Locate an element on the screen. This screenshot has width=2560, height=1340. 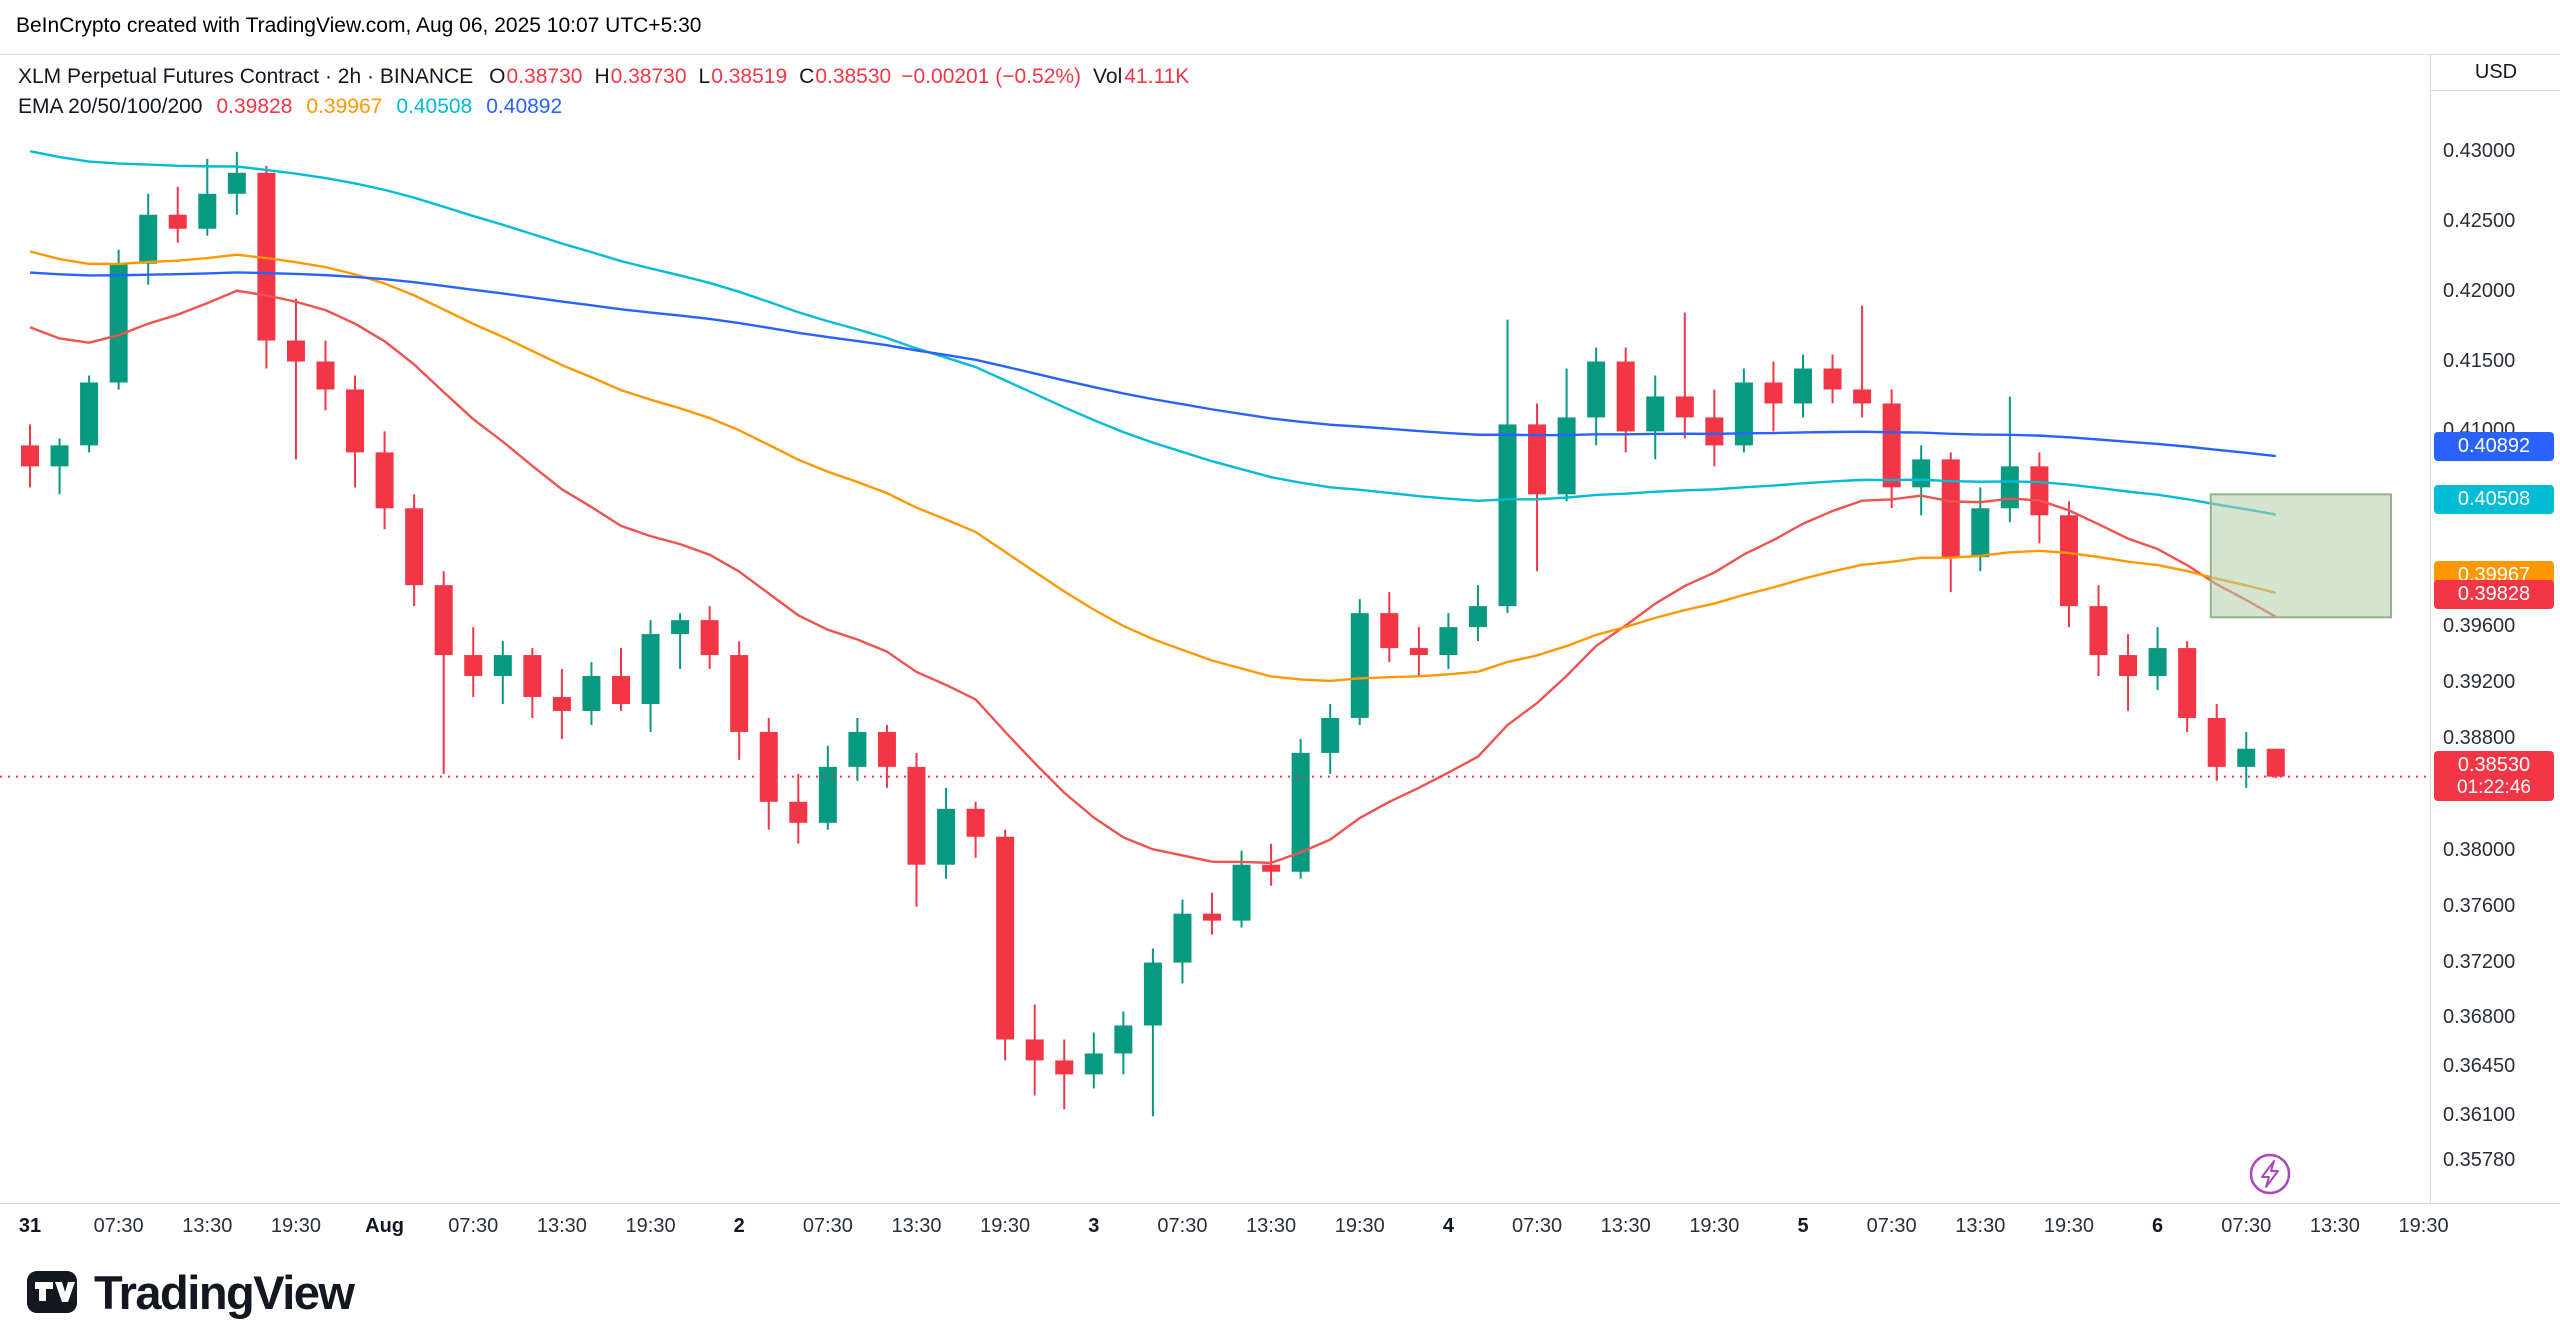
change-value: −0.00201 (−0.52%) is located at coordinates (991, 76).